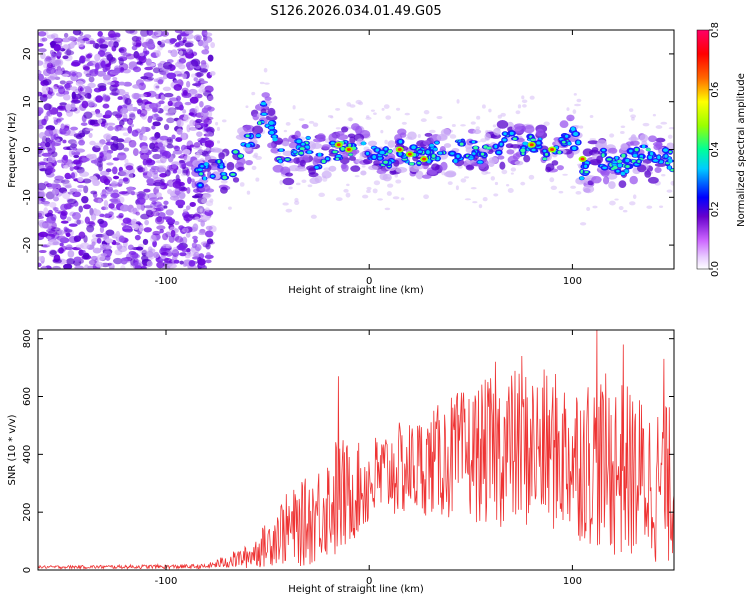 The image size is (750, 600). Describe the element at coordinates (703, 149) in the screenshot. I see `colorbar-gradient` at that location.